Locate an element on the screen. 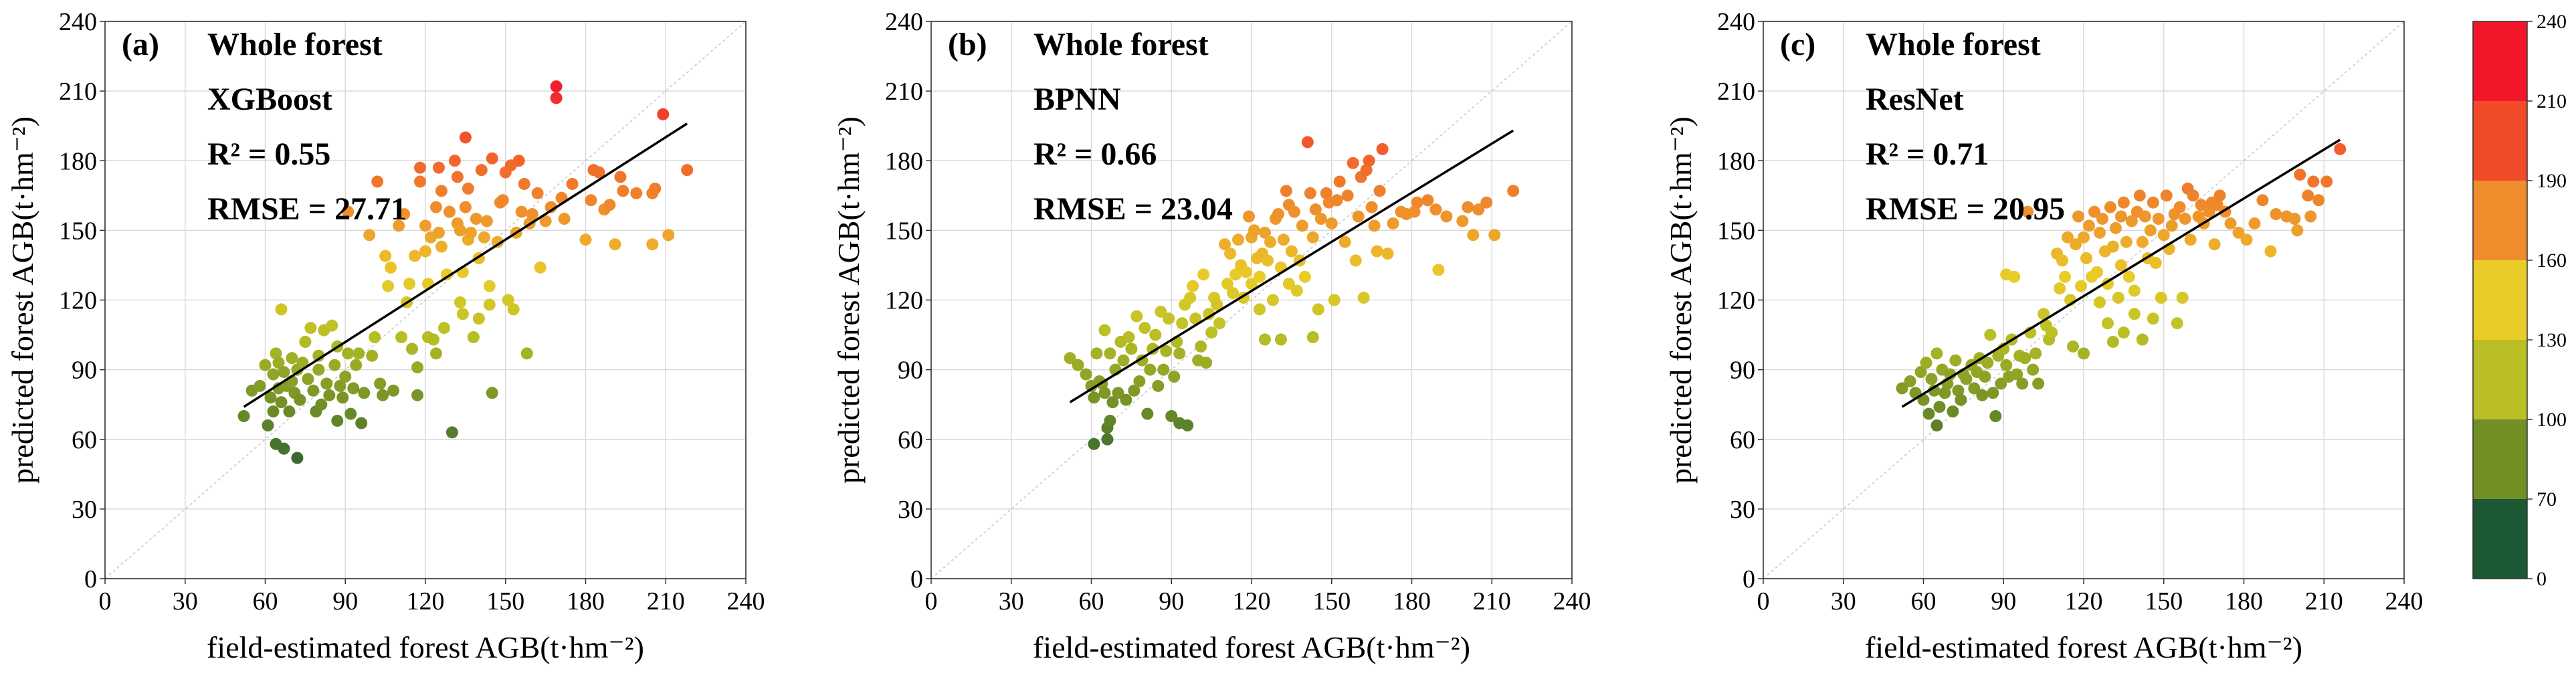  y-tick-label: 210 is located at coordinates (904, 92).